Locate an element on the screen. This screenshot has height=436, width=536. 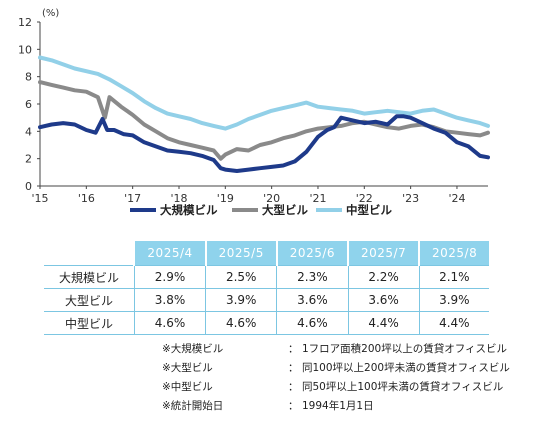
table-row: 大規模ビル 2.9% 2.5% 2.3% 2.2% 2.1% is located at coordinates (266, 277).